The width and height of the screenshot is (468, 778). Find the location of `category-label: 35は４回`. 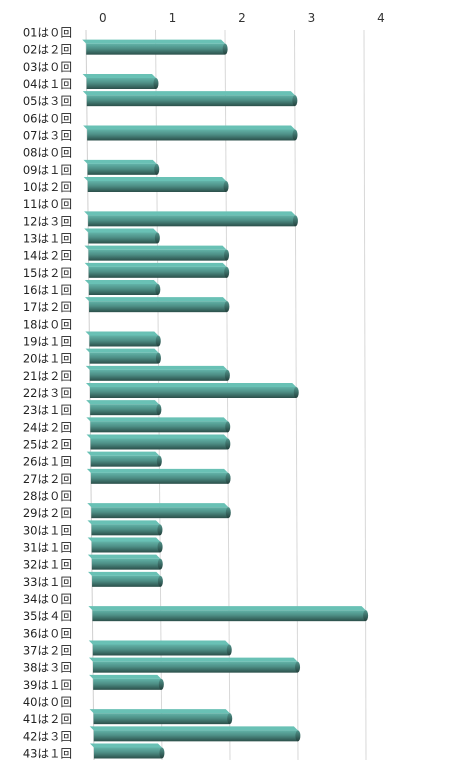

category-label: 35は４回 is located at coordinates (47, 616).